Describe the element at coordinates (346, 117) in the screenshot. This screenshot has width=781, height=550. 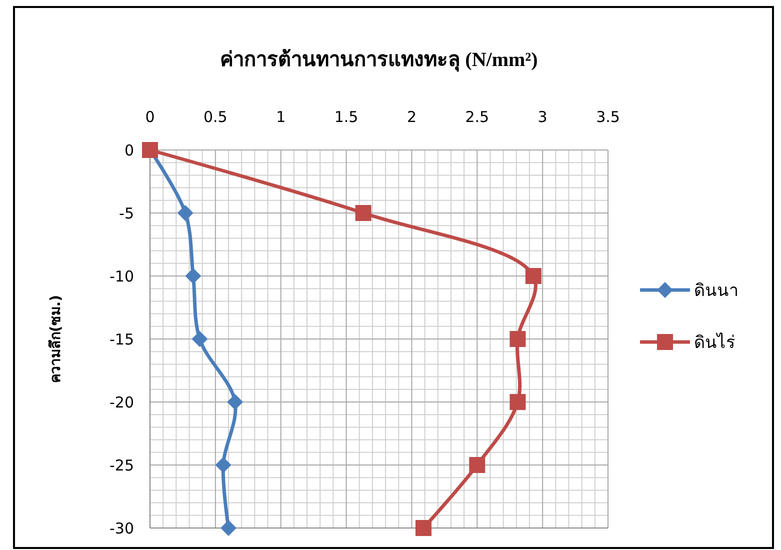
I see `x-tick-label: 1.5` at that location.